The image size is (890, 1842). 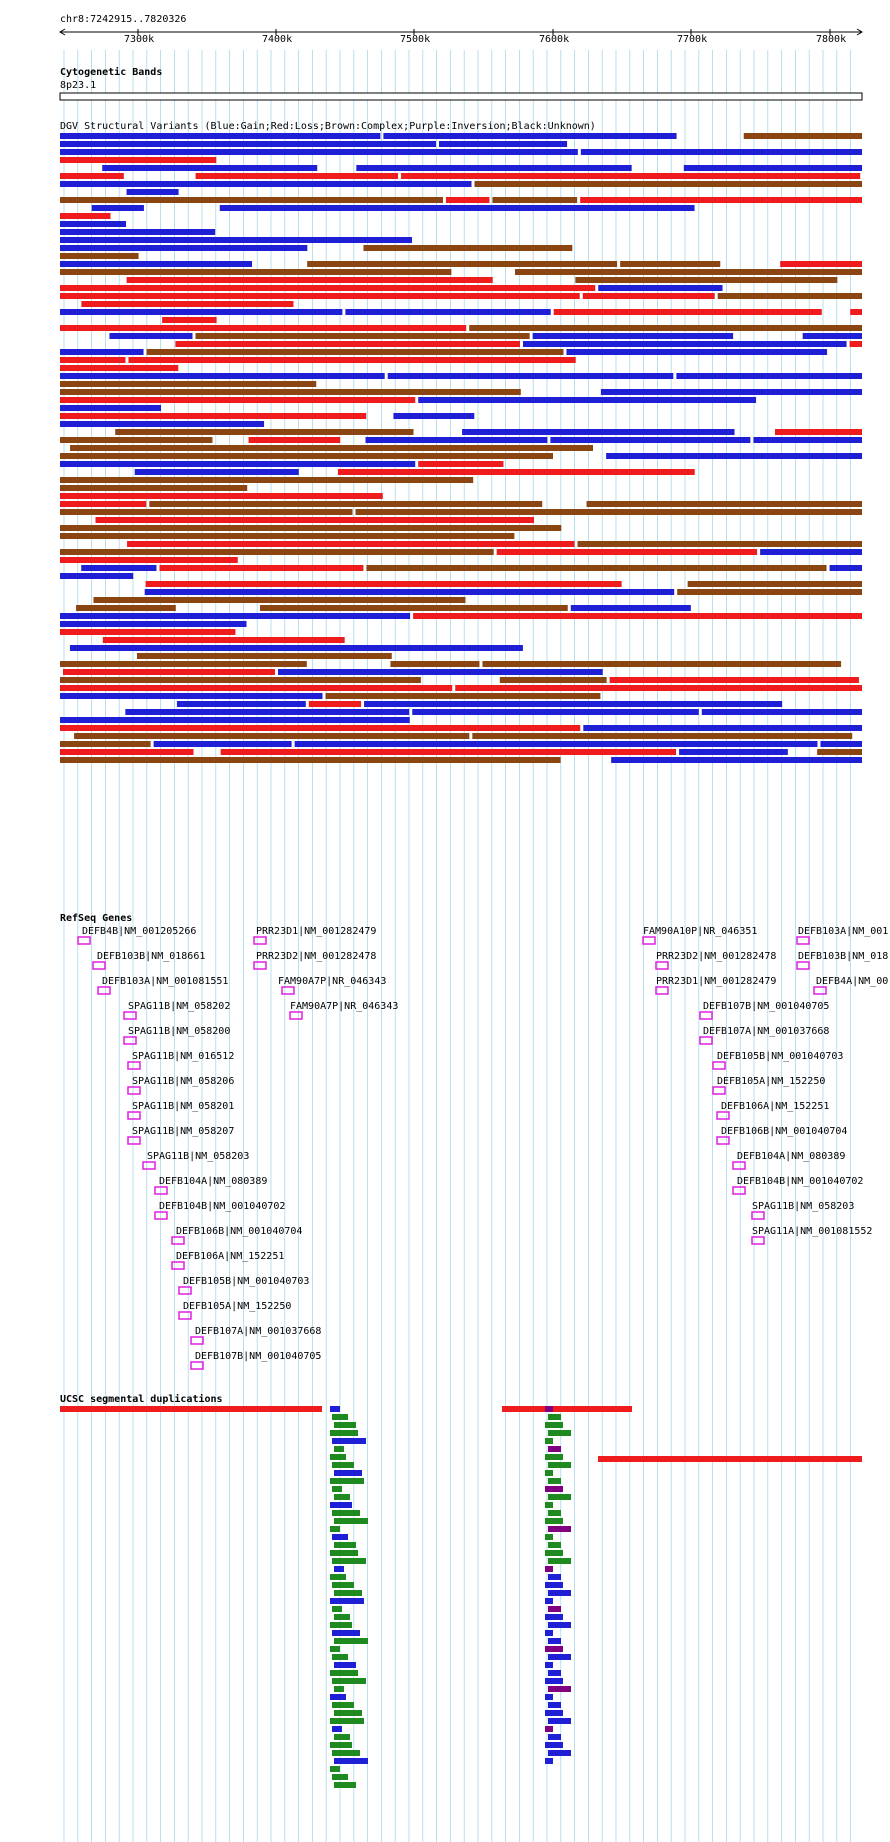 I want to click on gene-label: DEFB4B|NM_001205266, so click(x=139, y=931).